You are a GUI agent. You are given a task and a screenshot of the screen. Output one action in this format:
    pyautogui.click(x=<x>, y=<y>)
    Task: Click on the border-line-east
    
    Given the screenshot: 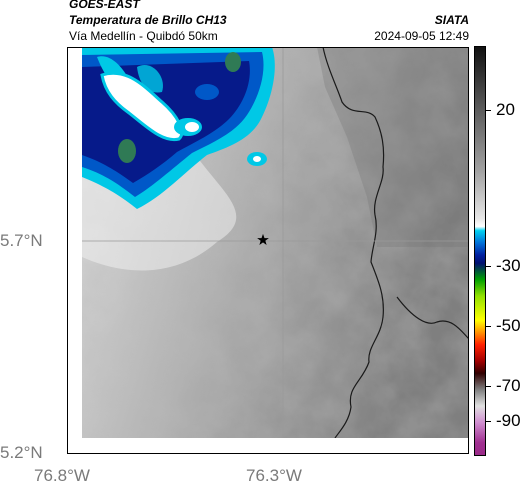 What is the action you would take?
    pyautogui.click(x=432, y=318)
    